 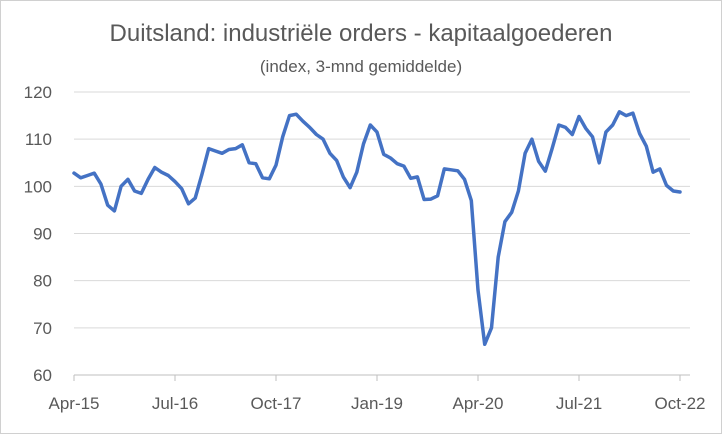 I want to click on y-tick-label: 70, so click(x=42, y=328).